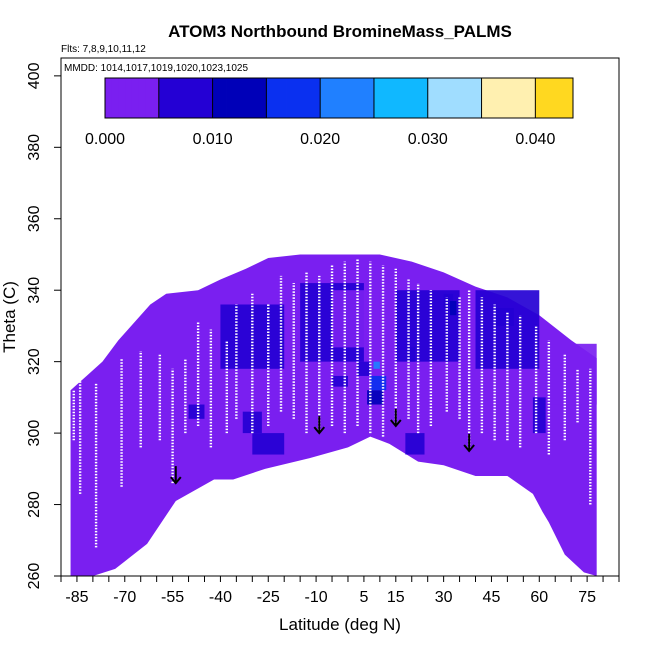 This screenshot has width=650, height=650. I want to click on flights-note: Flts: 7,8,9,10,11,12, so click(103, 49).